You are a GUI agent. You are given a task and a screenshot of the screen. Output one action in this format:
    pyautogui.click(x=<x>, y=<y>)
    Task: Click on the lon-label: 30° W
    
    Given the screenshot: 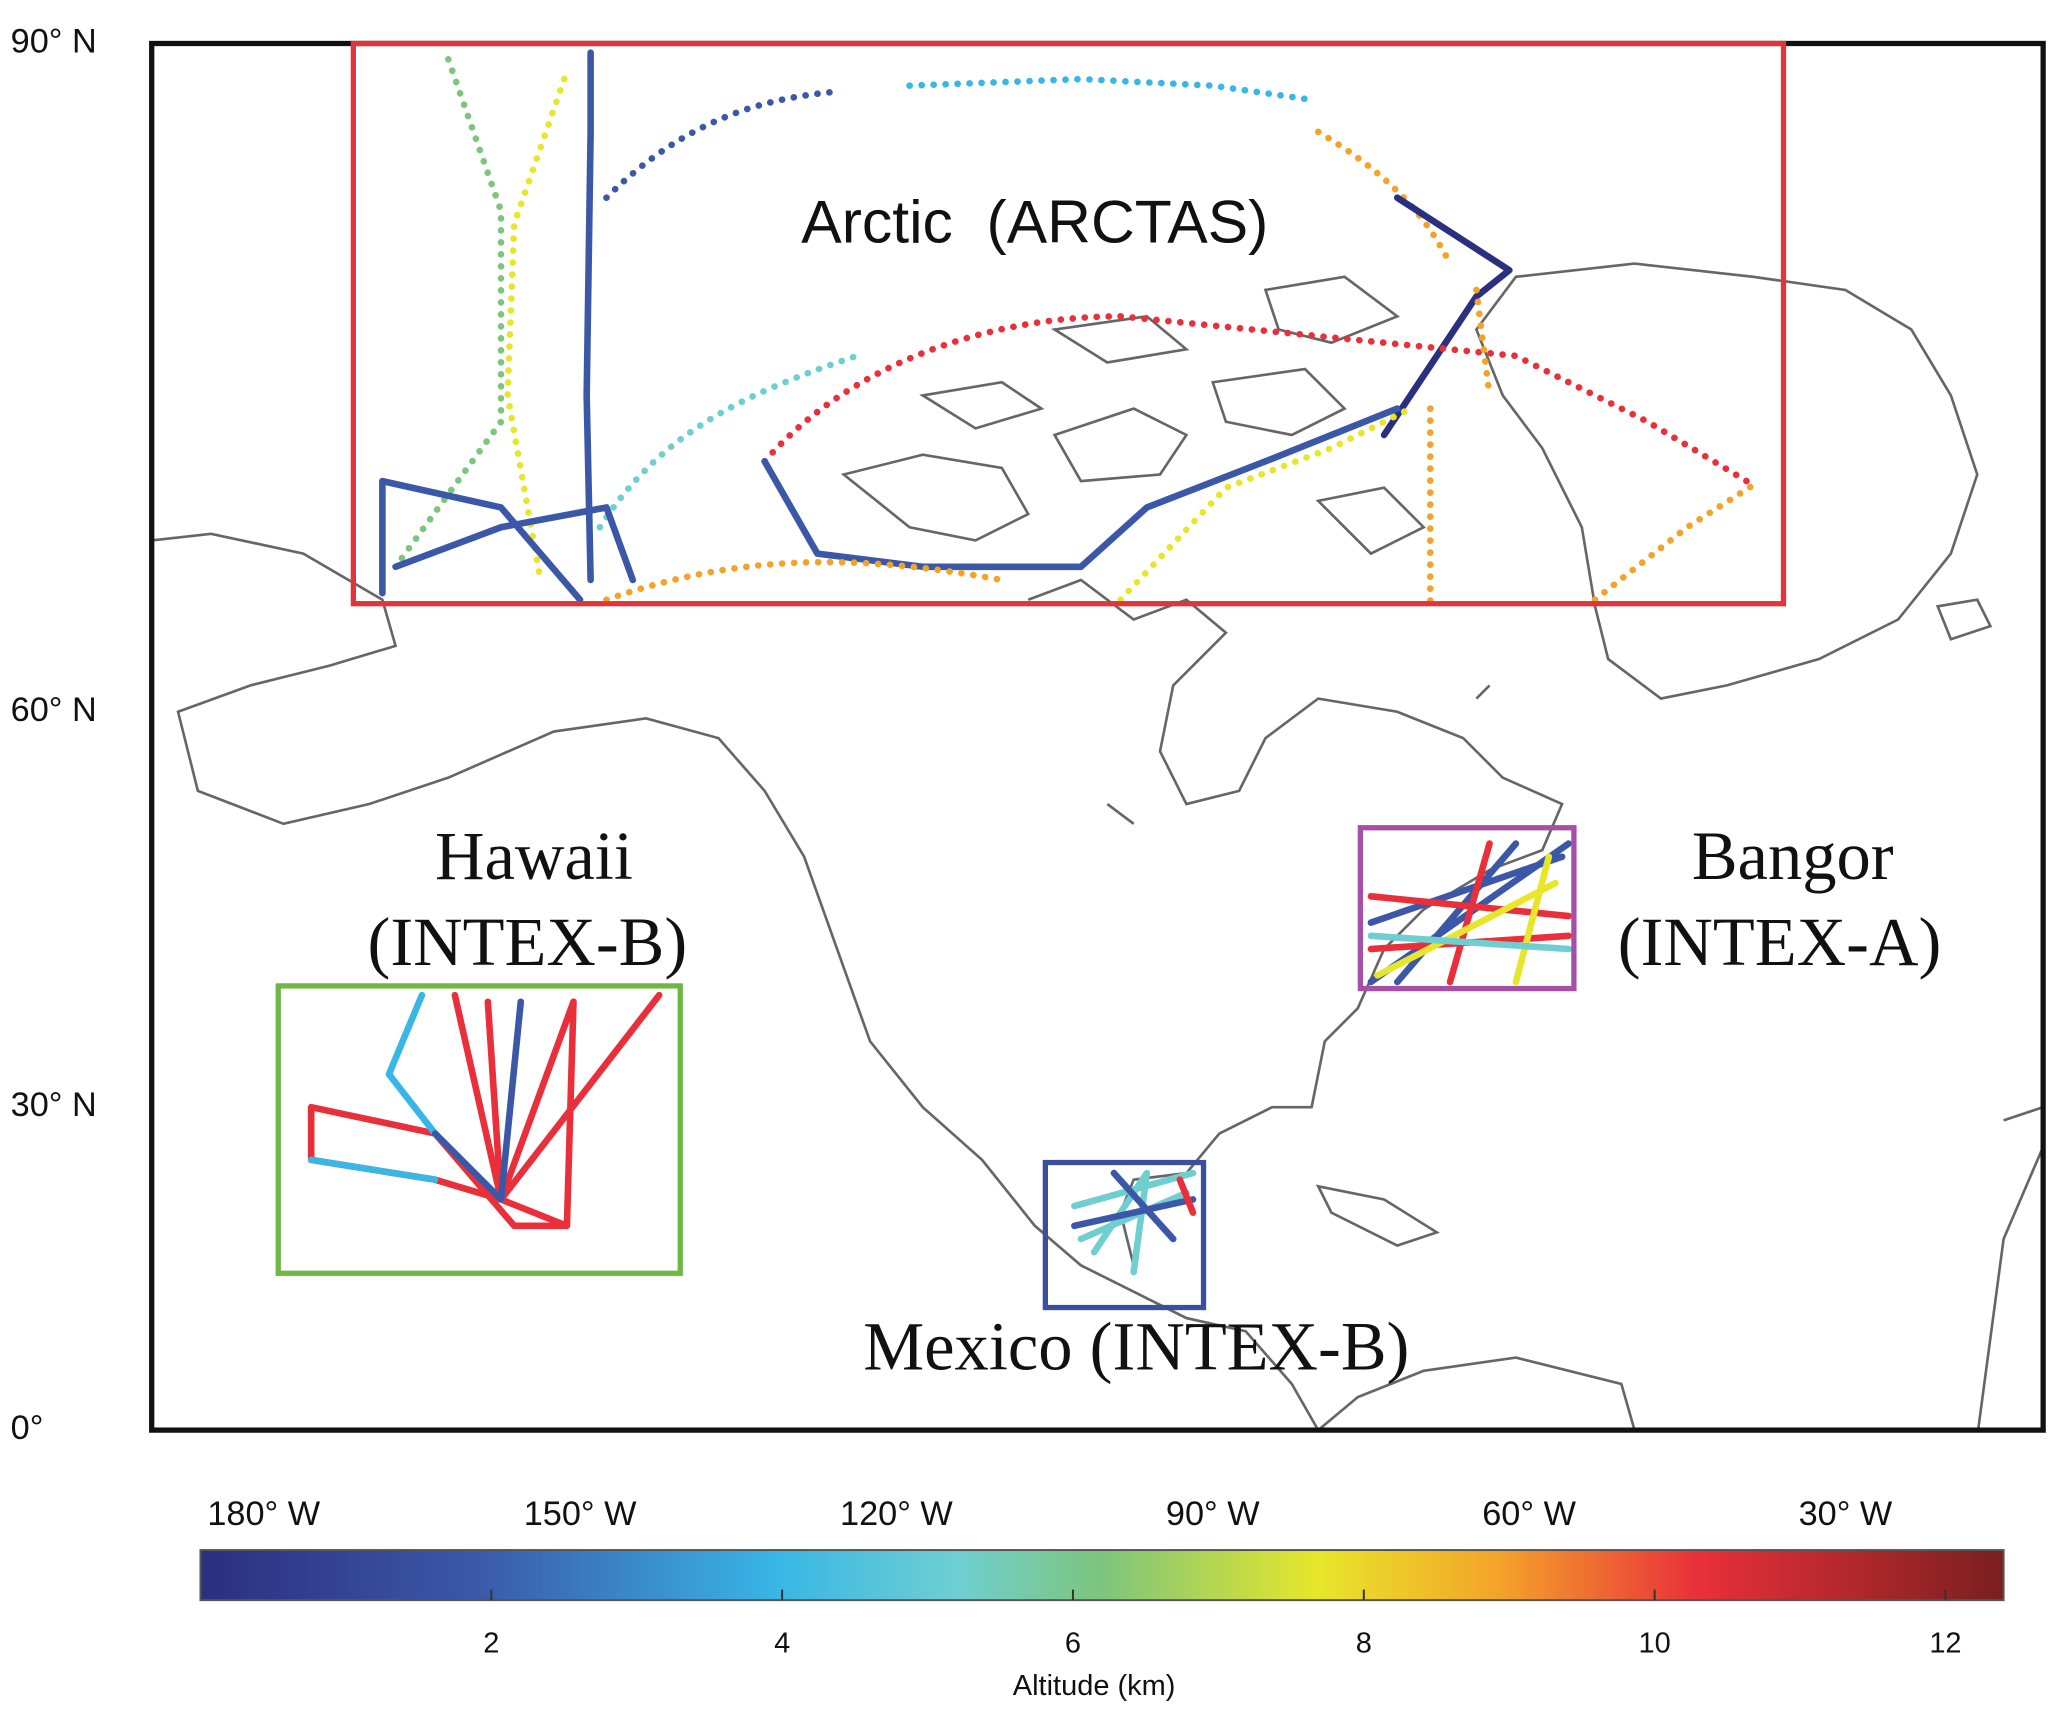 What is the action you would take?
    pyautogui.click(x=1846, y=1514)
    